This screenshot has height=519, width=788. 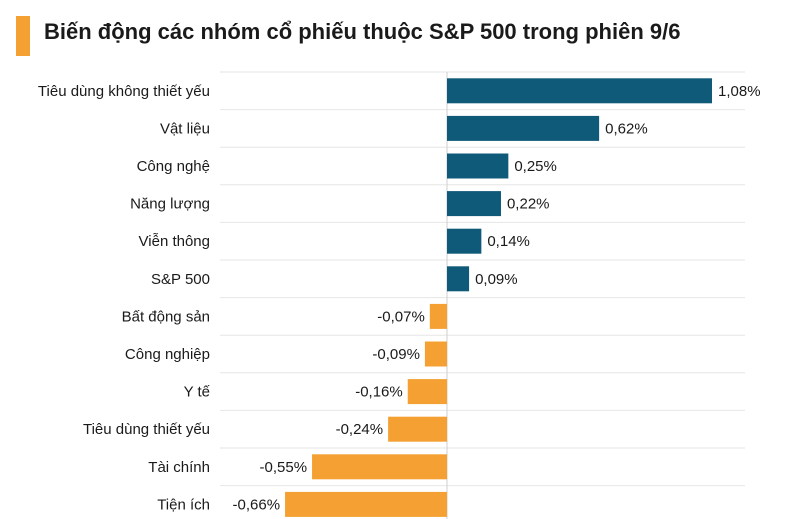 I want to click on category-label: Bất động sản, so click(x=166, y=316).